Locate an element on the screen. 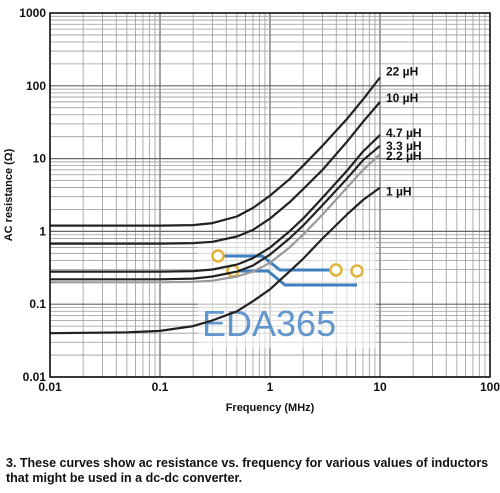 The width and height of the screenshot is (500, 493). watermark-text: EDA365 is located at coordinates (269, 323).